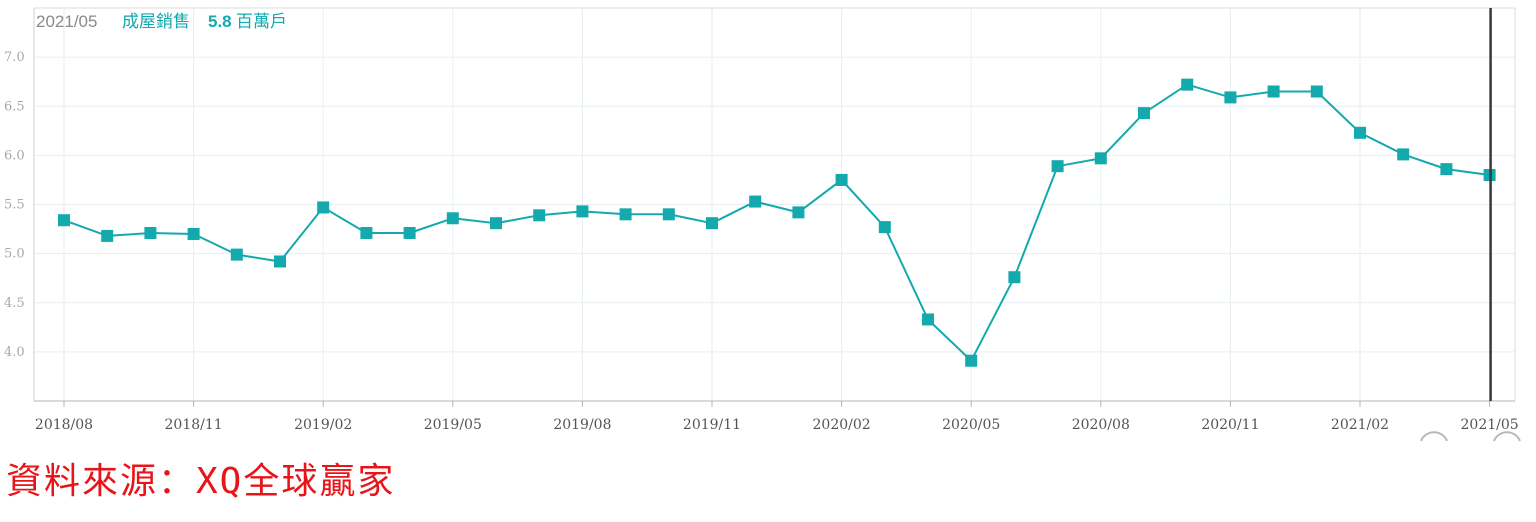 The width and height of the screenshot is (1536, 522). What do you see at coordinates (1490, 425) in the screenshot?
I see `x-tick-label: 2021/05` at bounding box center [1490, 425].